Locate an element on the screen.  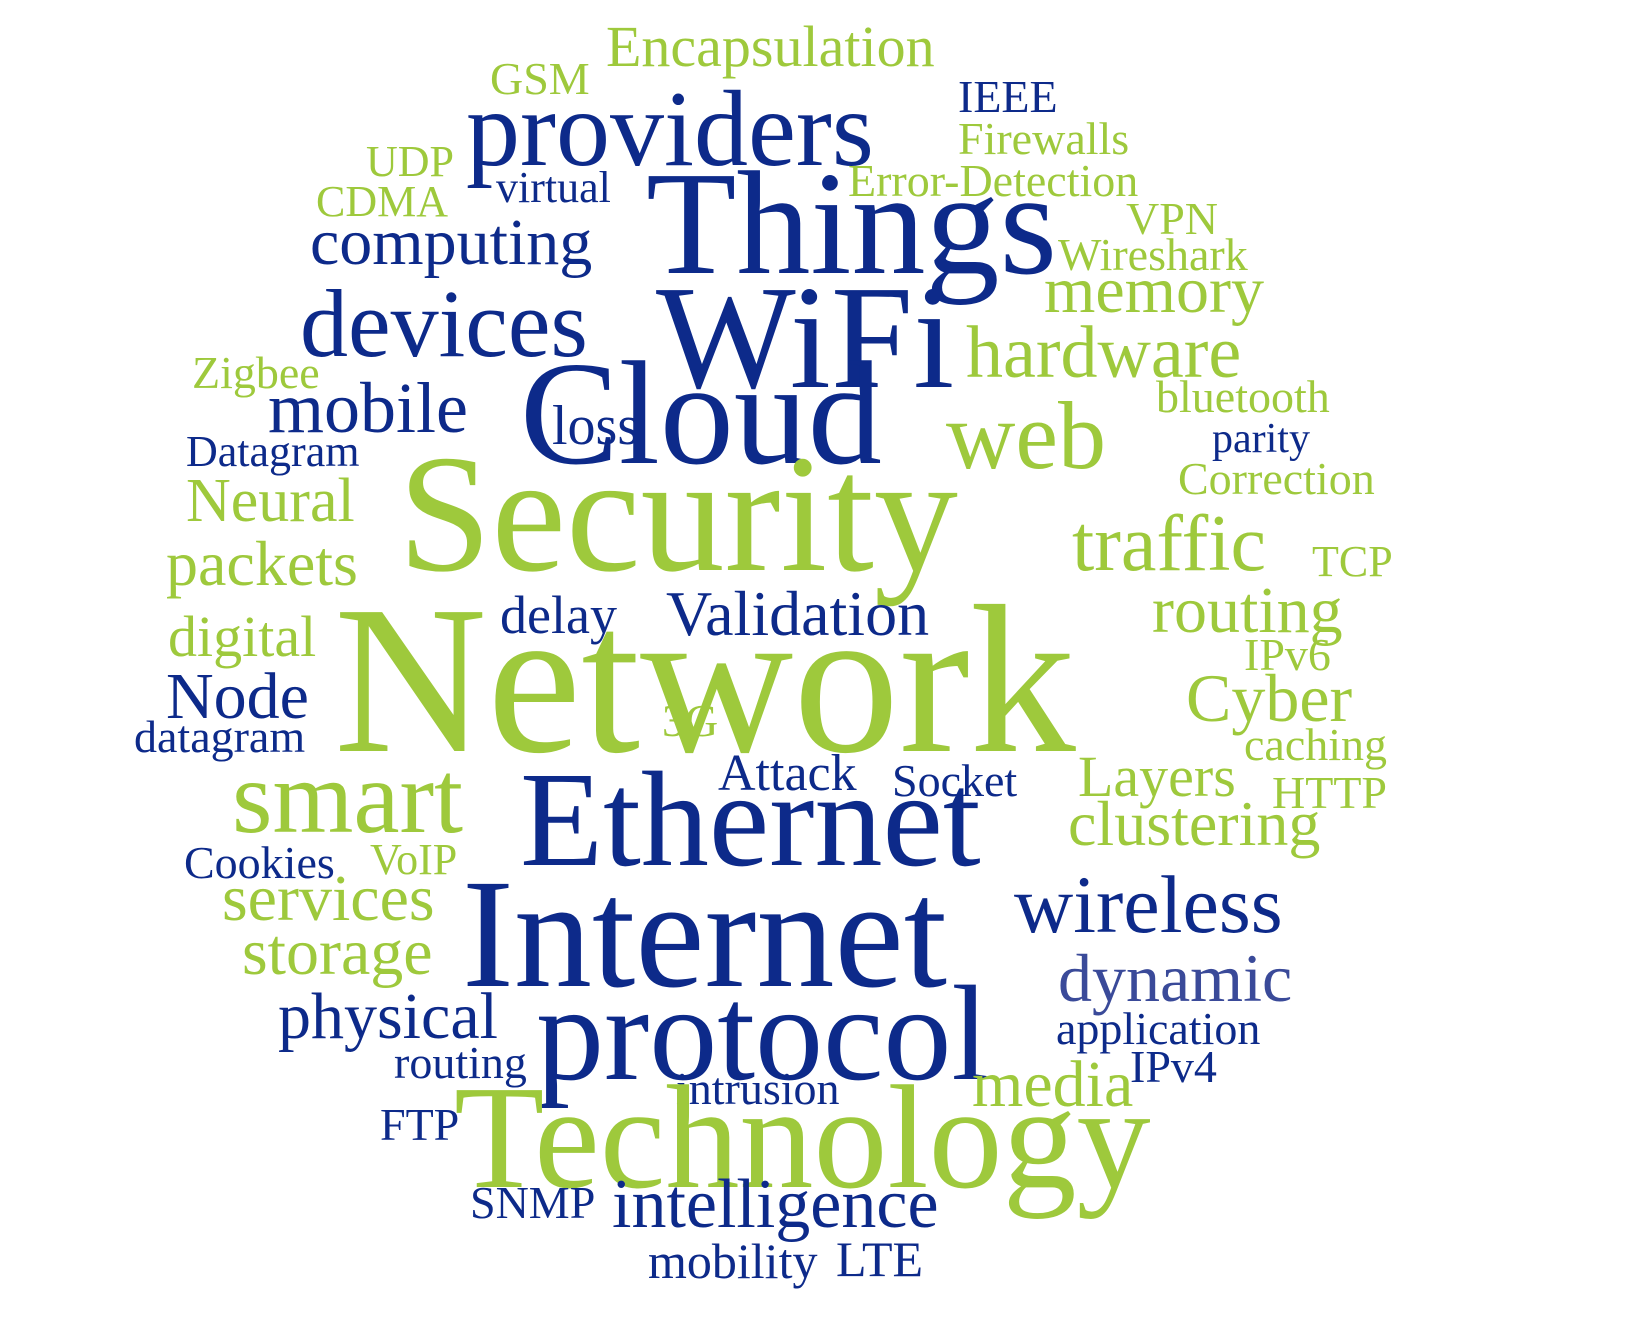
word-validation: Validation is located at coordinates (798, 613).